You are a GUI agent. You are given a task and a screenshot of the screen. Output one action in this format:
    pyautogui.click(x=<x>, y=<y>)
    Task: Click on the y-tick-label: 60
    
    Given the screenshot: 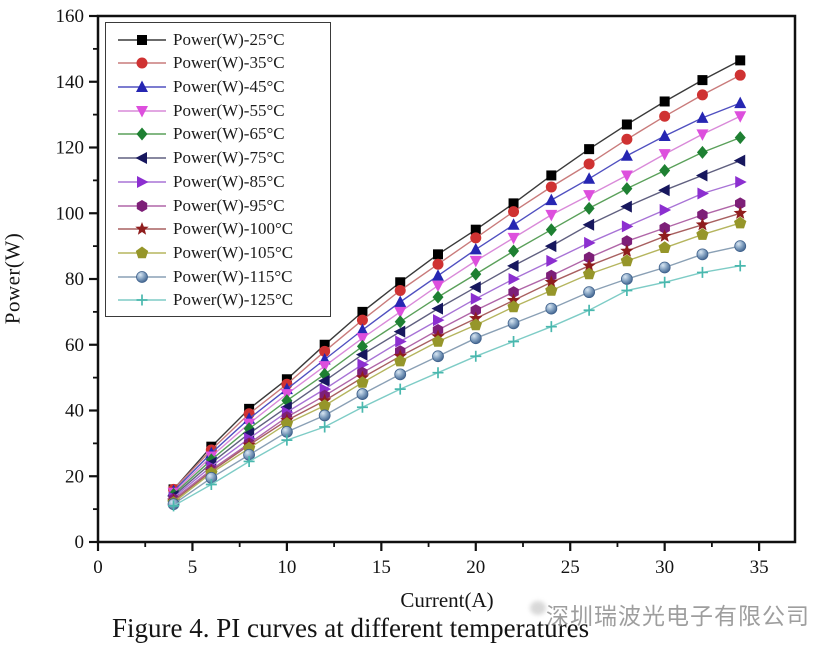 What is the action you would take?
    pyautogui.click(x=74, y=345)
    